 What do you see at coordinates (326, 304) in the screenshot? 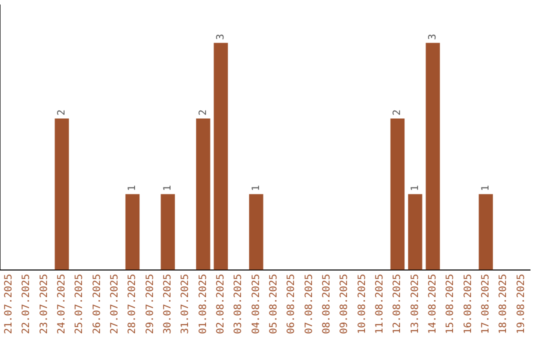
I see `x-tick-label: 08.08.2025` at bounding box center [326, 304].